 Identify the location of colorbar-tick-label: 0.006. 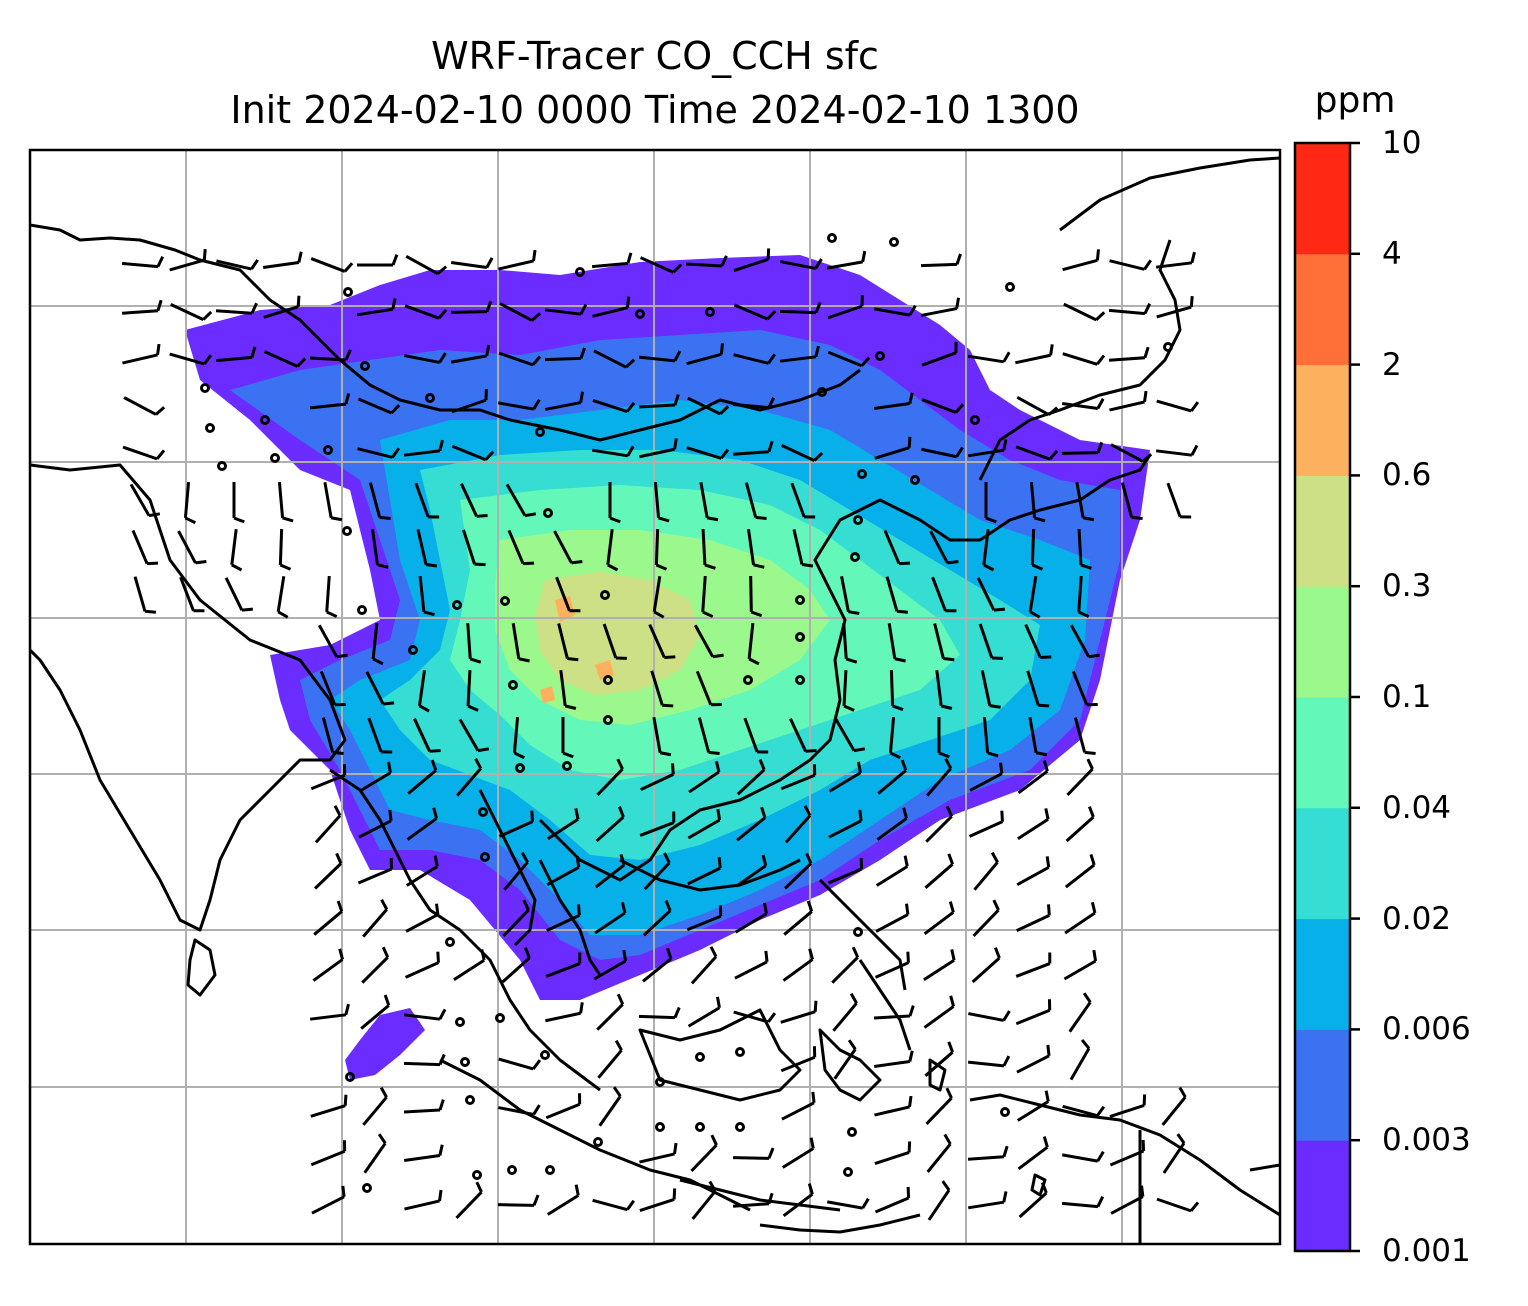
(1426, 1029).